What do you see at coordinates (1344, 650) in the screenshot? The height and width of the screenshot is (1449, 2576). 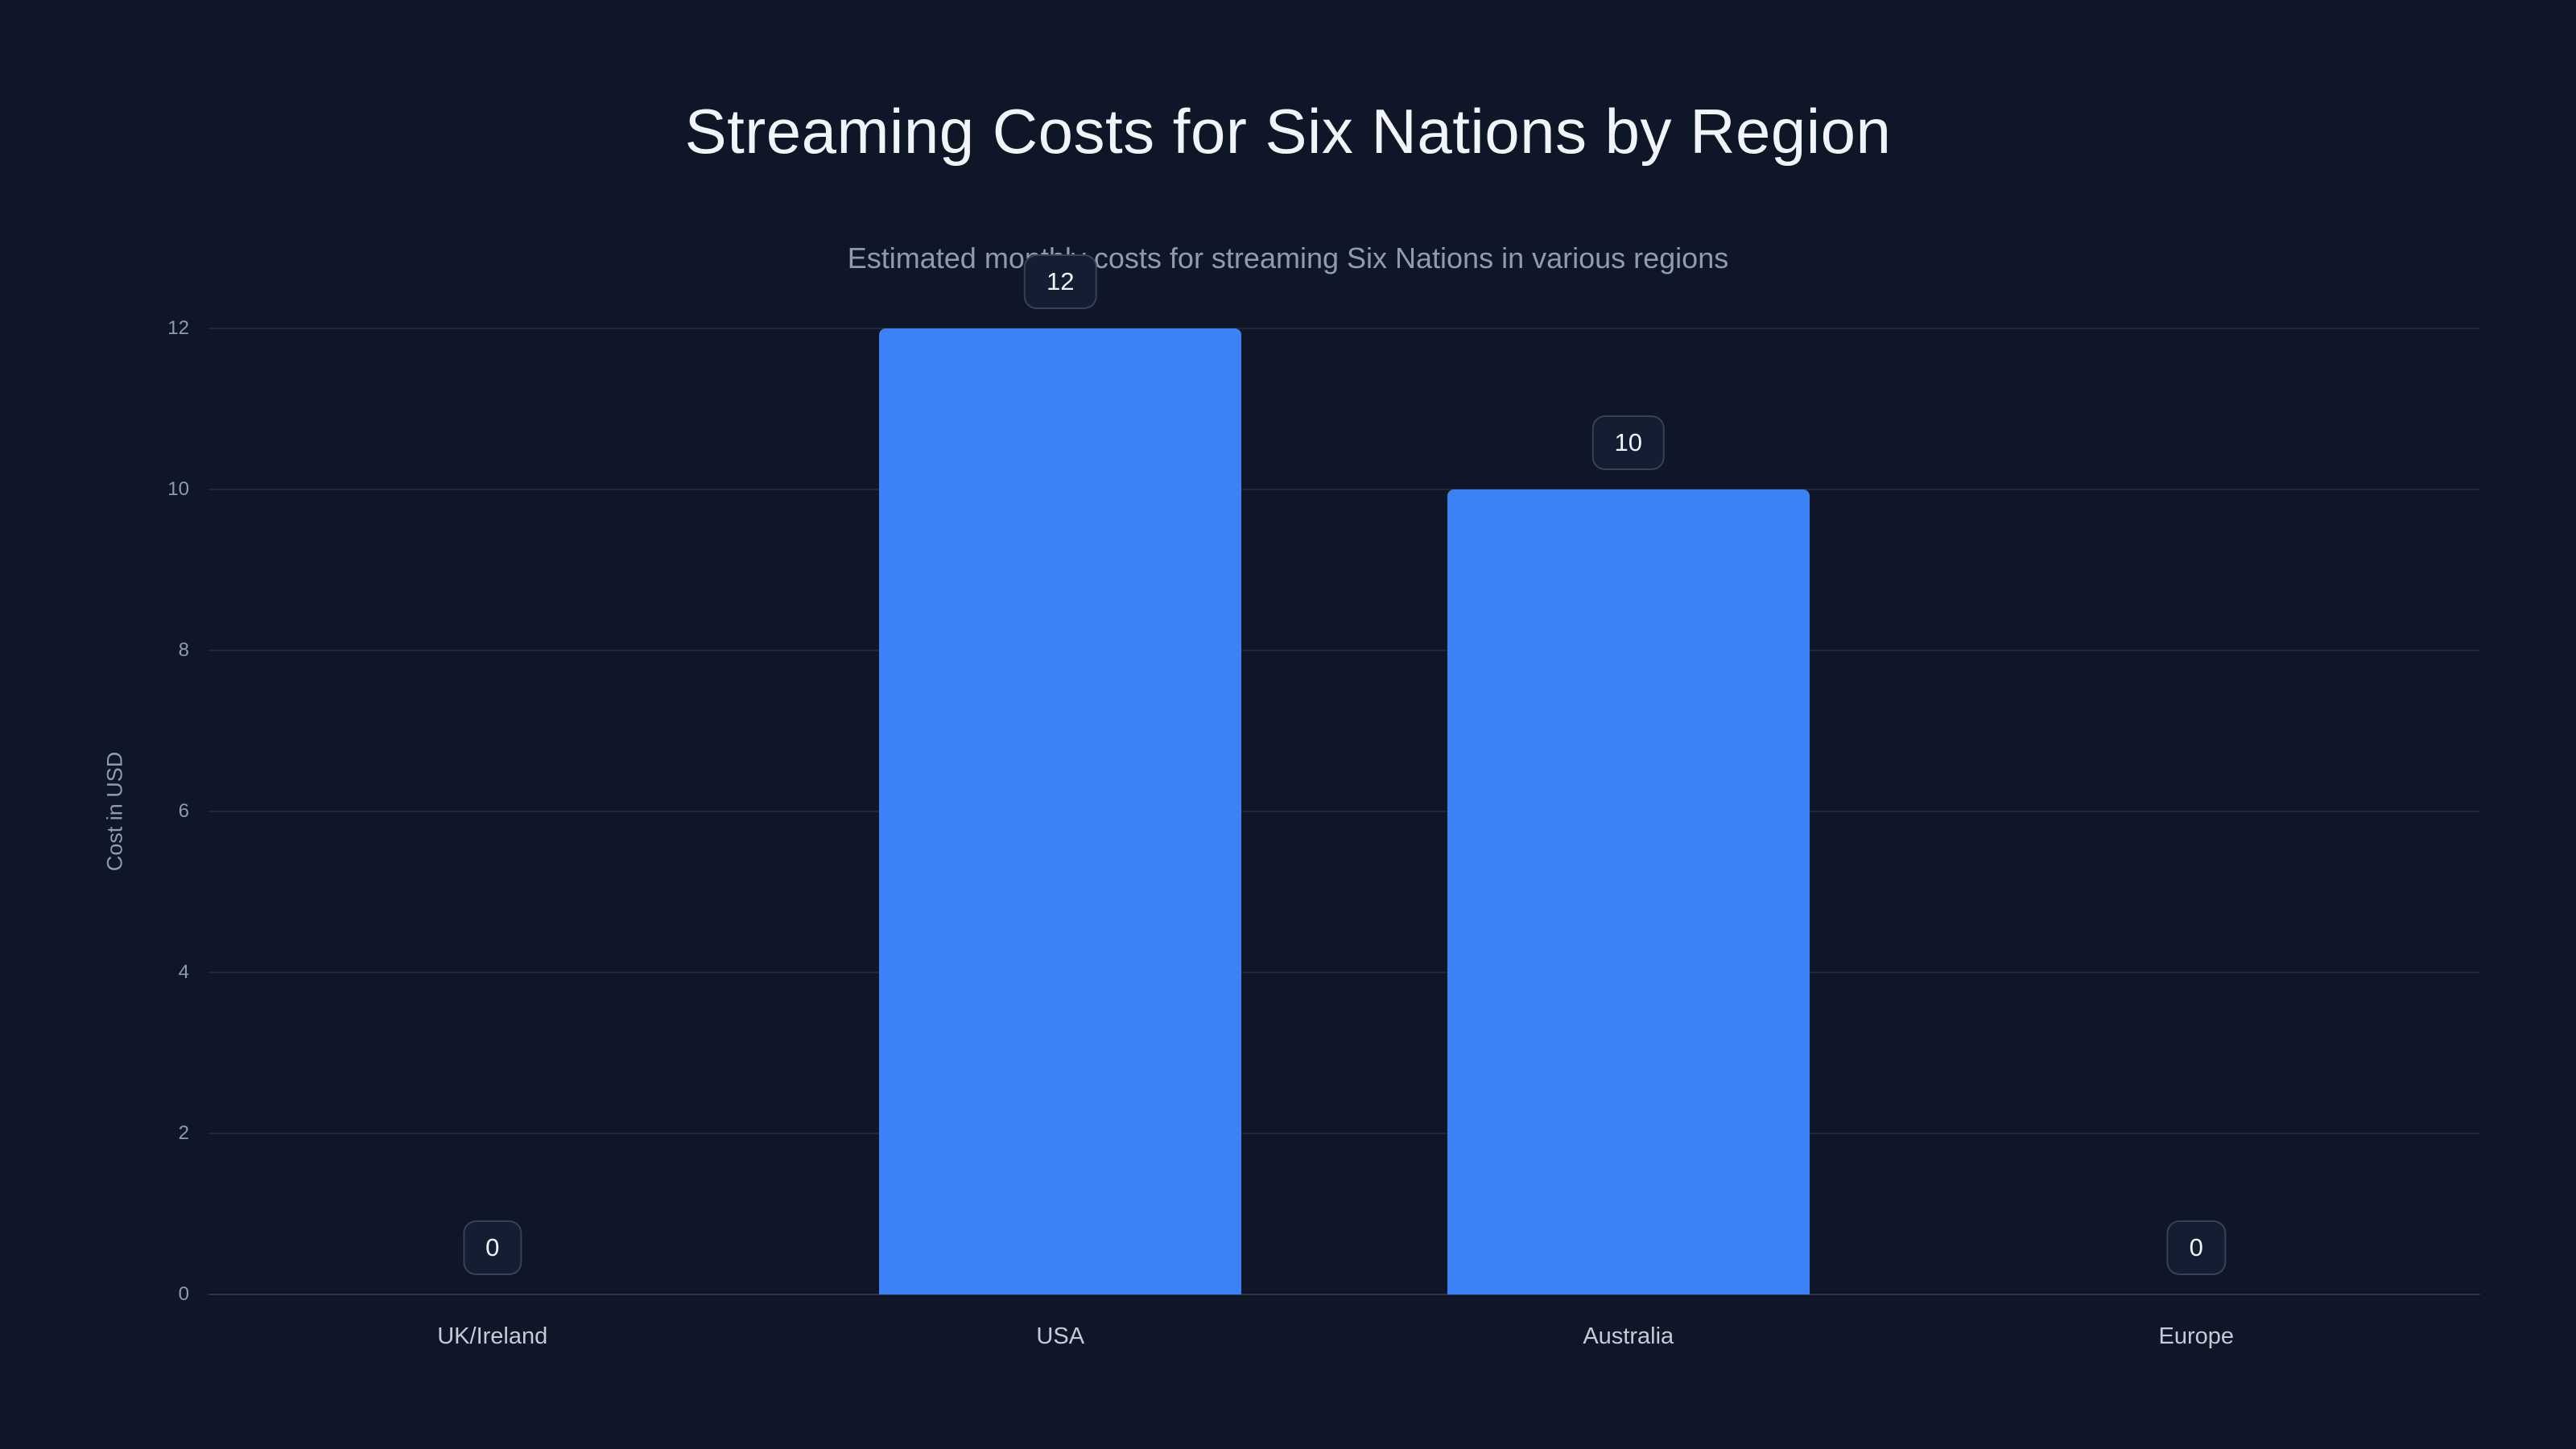 I see `gridline-y8` at bounding box center [1344, 650].